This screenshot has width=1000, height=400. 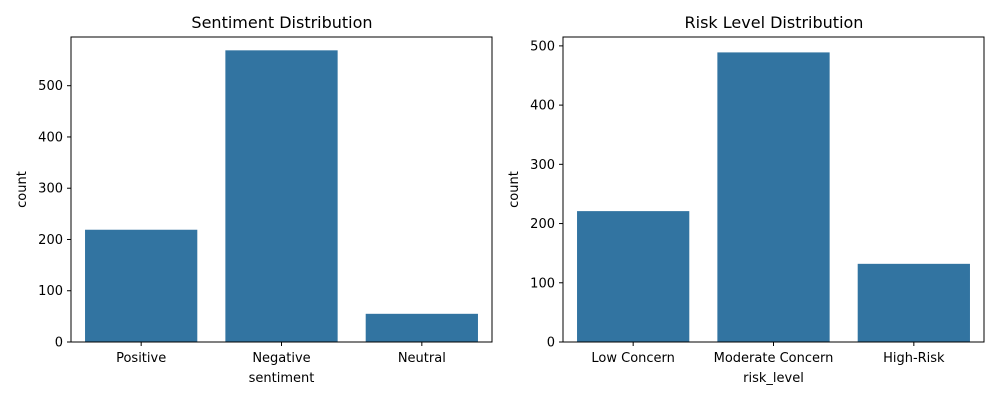 I want to click on bar-moderate-concern, so click(x=773, y=197).